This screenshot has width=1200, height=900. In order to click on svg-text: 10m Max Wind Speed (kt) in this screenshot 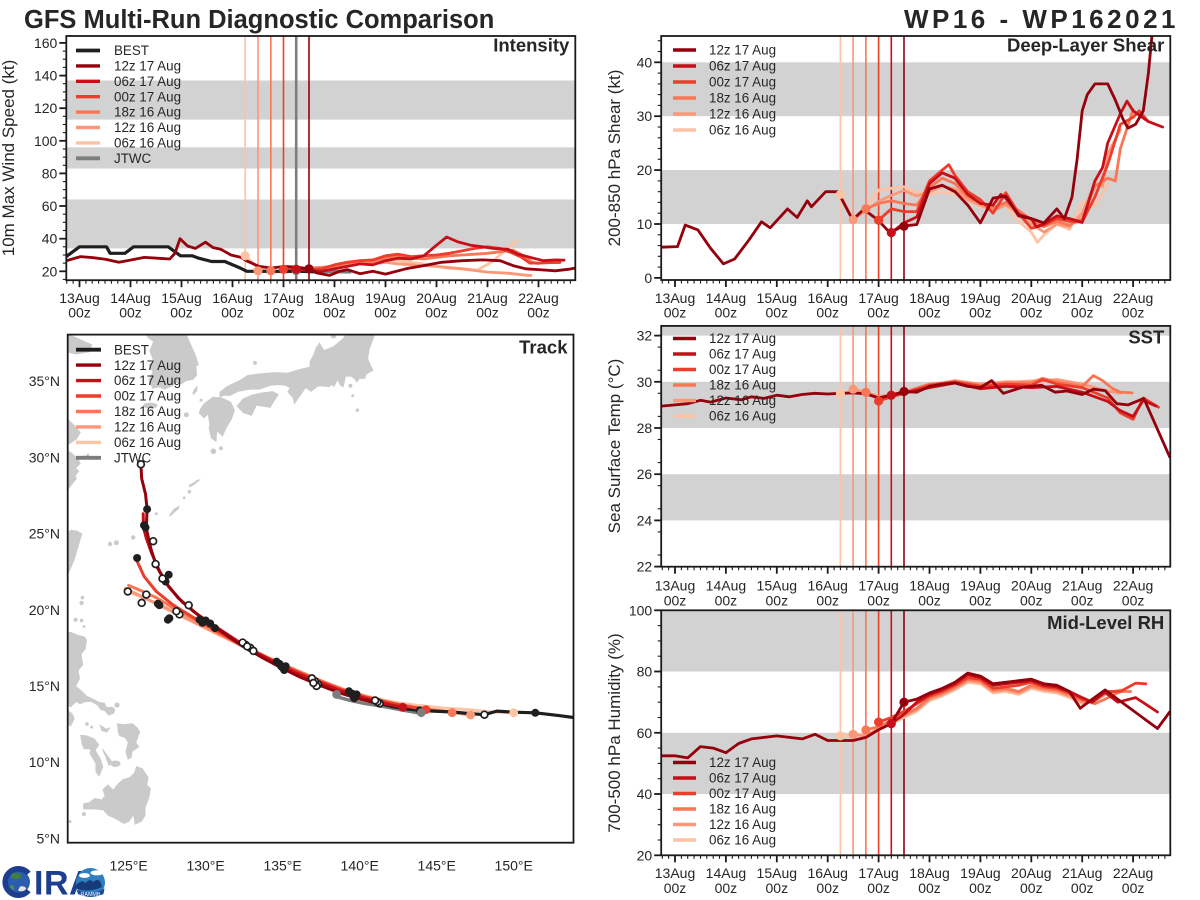, I will do `click(9, 158)`.